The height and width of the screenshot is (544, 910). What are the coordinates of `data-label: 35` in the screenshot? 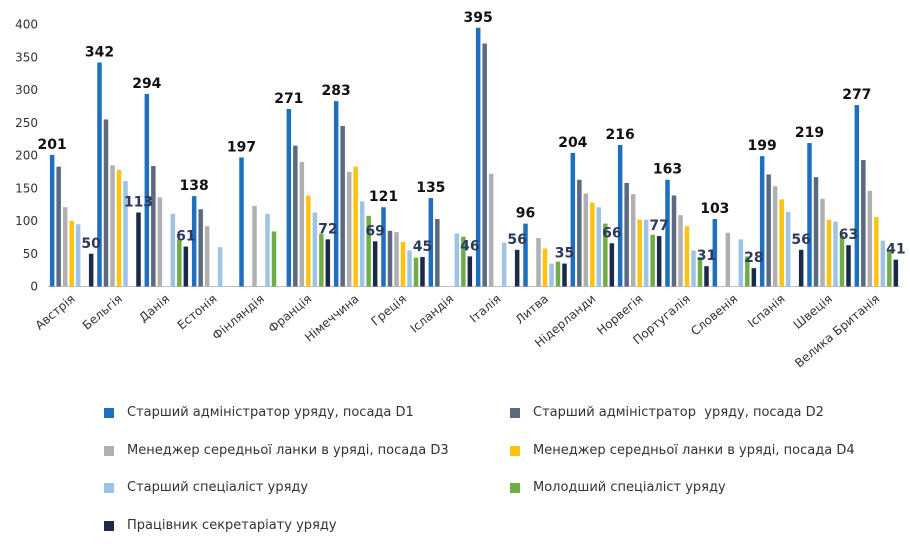 It's located at (564, 254).